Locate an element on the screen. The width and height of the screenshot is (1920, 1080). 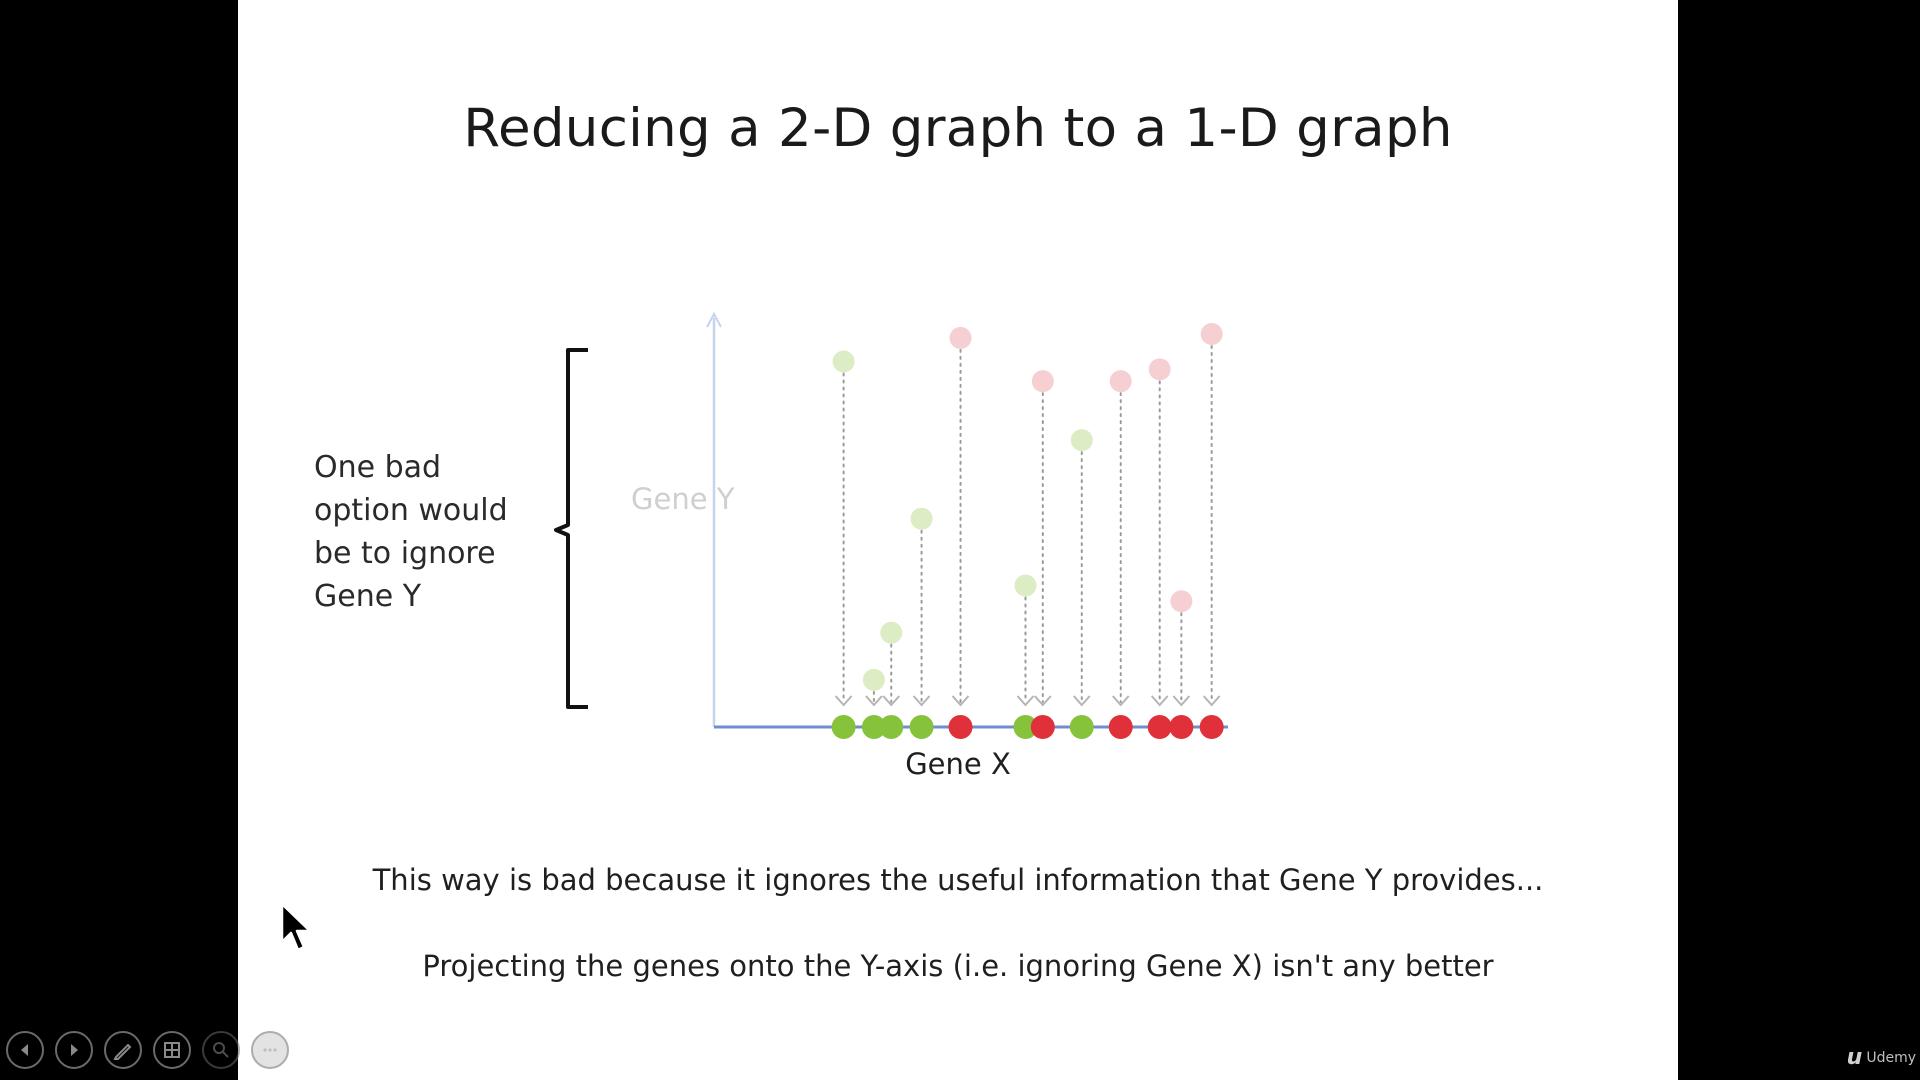
next-slide-button is located at coordinates (74, 1050).